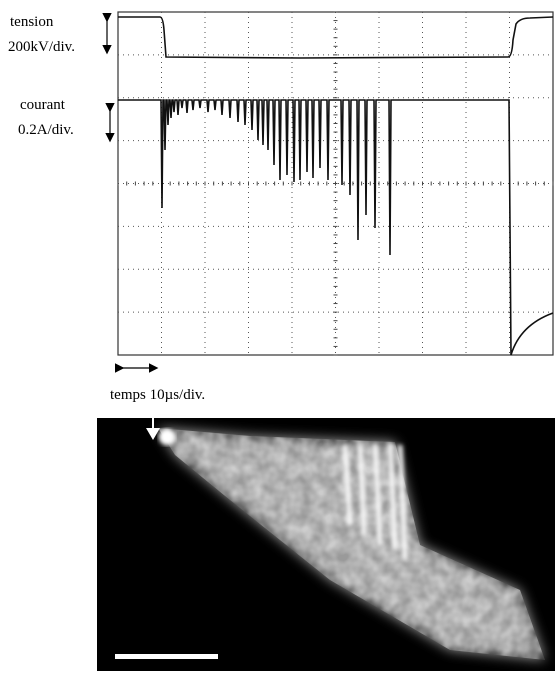  What do you see at coordinates (167, 437) in the screenshot?
I see `electrode-spot` at bounding box center [167, 437].